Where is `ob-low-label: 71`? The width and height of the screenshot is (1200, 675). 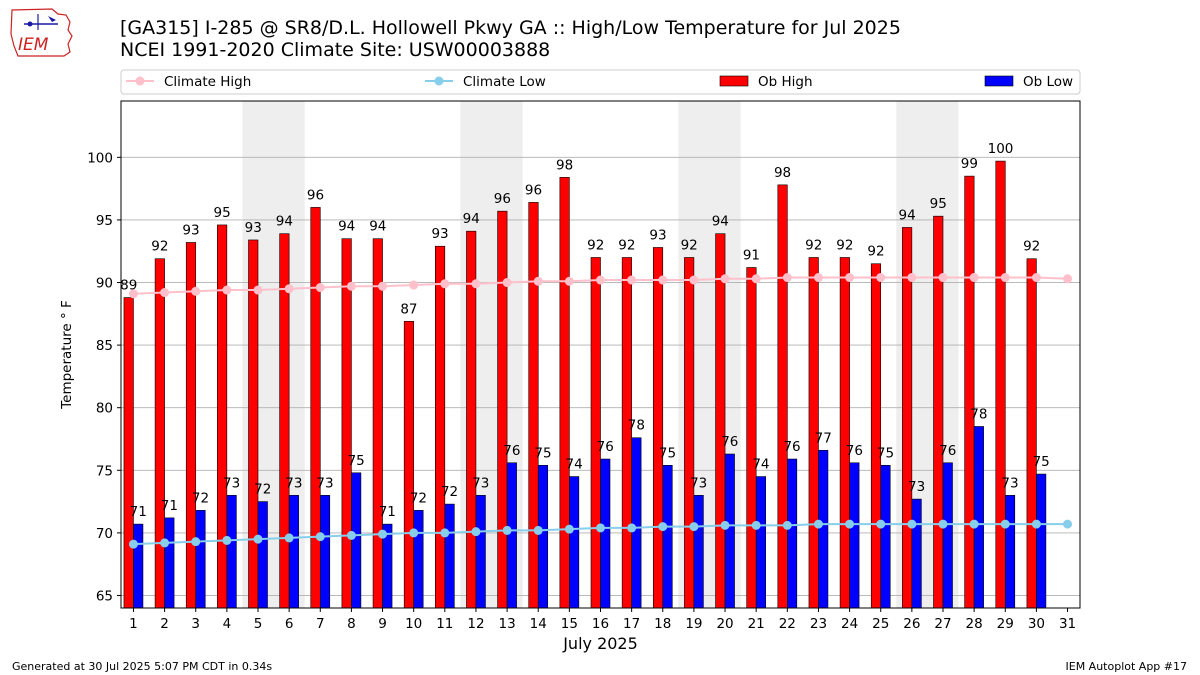
ob-low-label: 71 is located at coordinates (387, 512).